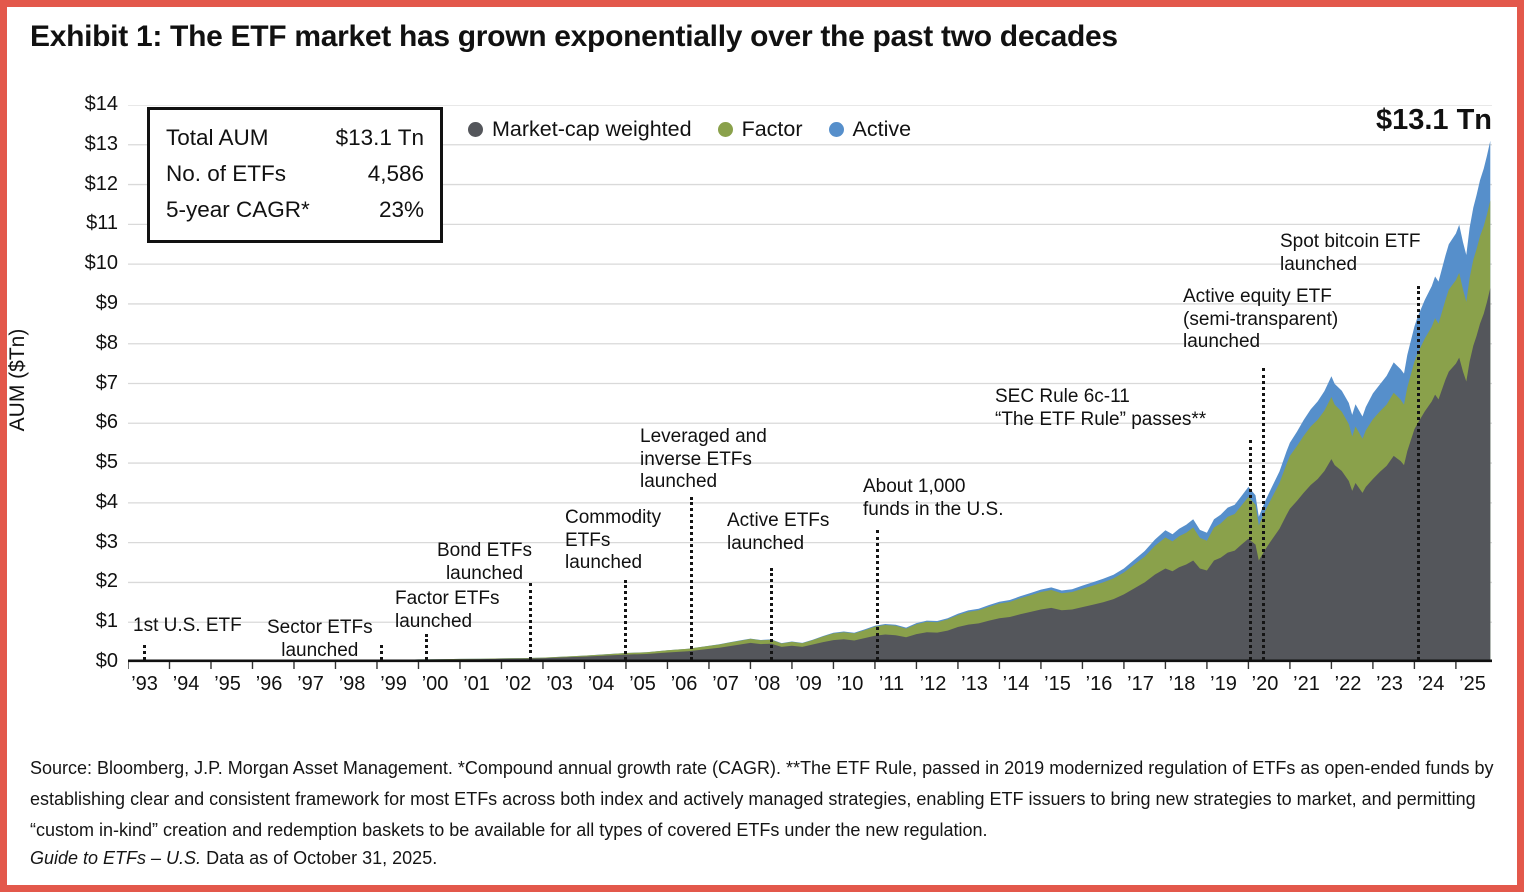 This screenshot has width=1524, height=892. Describe the element at coordinates (310, 684) in the screenshot. I see `x-tick-label: ’97` at that location.